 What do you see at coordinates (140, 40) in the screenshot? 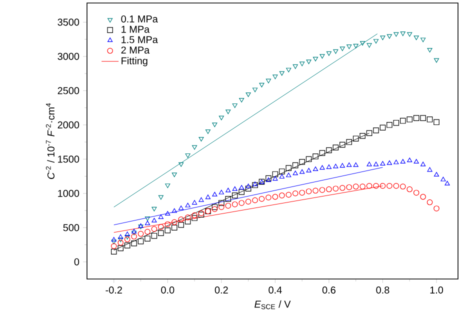
I see `legend-label: 1.5 MPa` at bounding box center [140, 40].